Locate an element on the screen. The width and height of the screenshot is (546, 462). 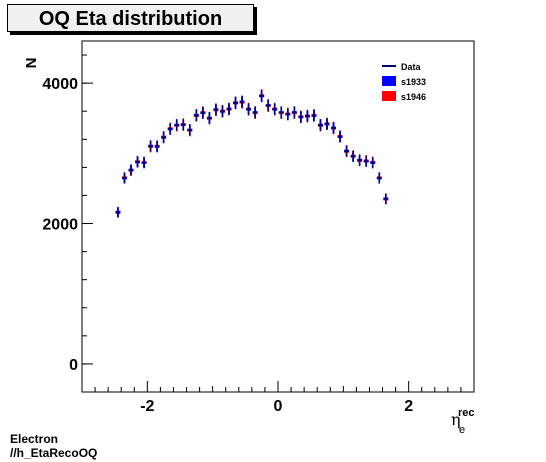
y-tick-label: 2000 is located at coordinates (60, 225).